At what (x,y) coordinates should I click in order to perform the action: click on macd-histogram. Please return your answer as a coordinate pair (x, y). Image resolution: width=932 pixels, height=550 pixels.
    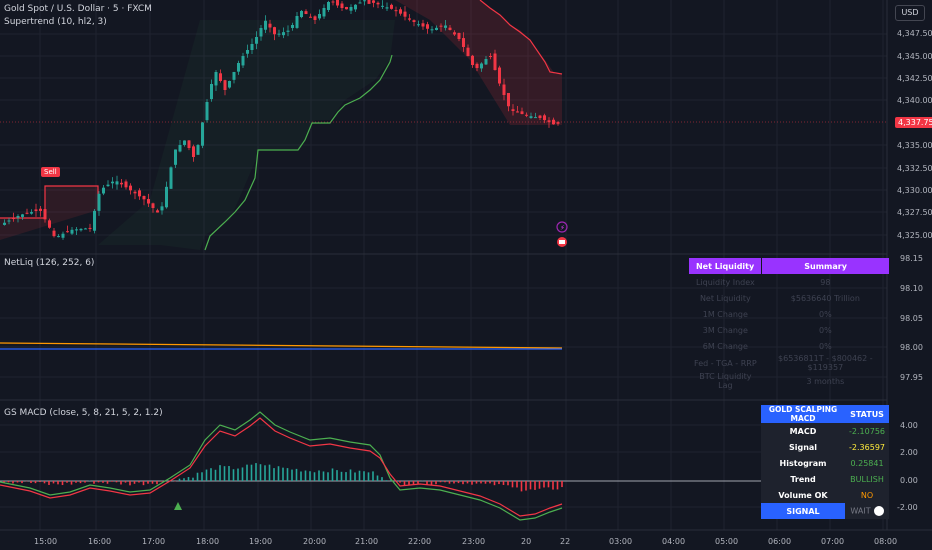
    Looking at the image, I should click on (283, 477).